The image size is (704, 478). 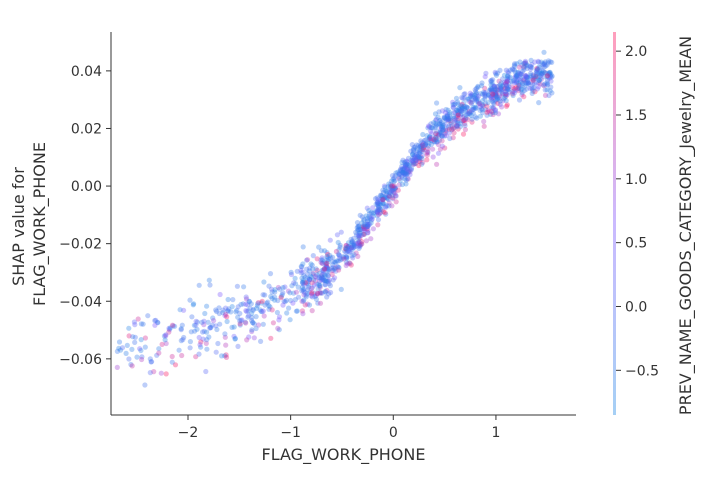 What do you see at coordinates (614, 223) in the screenshot?
I see `colorbar` at bounding box center [614, 223].